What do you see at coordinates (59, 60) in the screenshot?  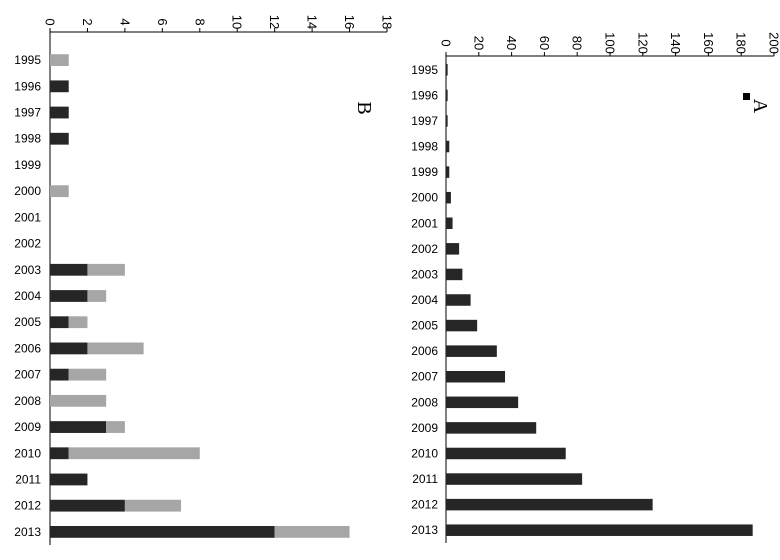 I see `panel-b-bar-1995-s2` at bounding box center [59, 60].